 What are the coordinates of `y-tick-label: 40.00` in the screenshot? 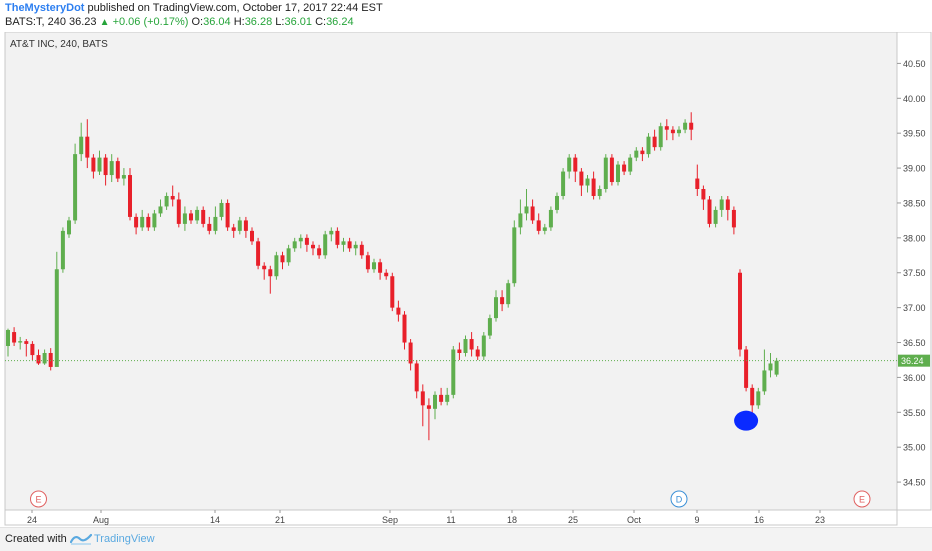 It's located at (914, 99).